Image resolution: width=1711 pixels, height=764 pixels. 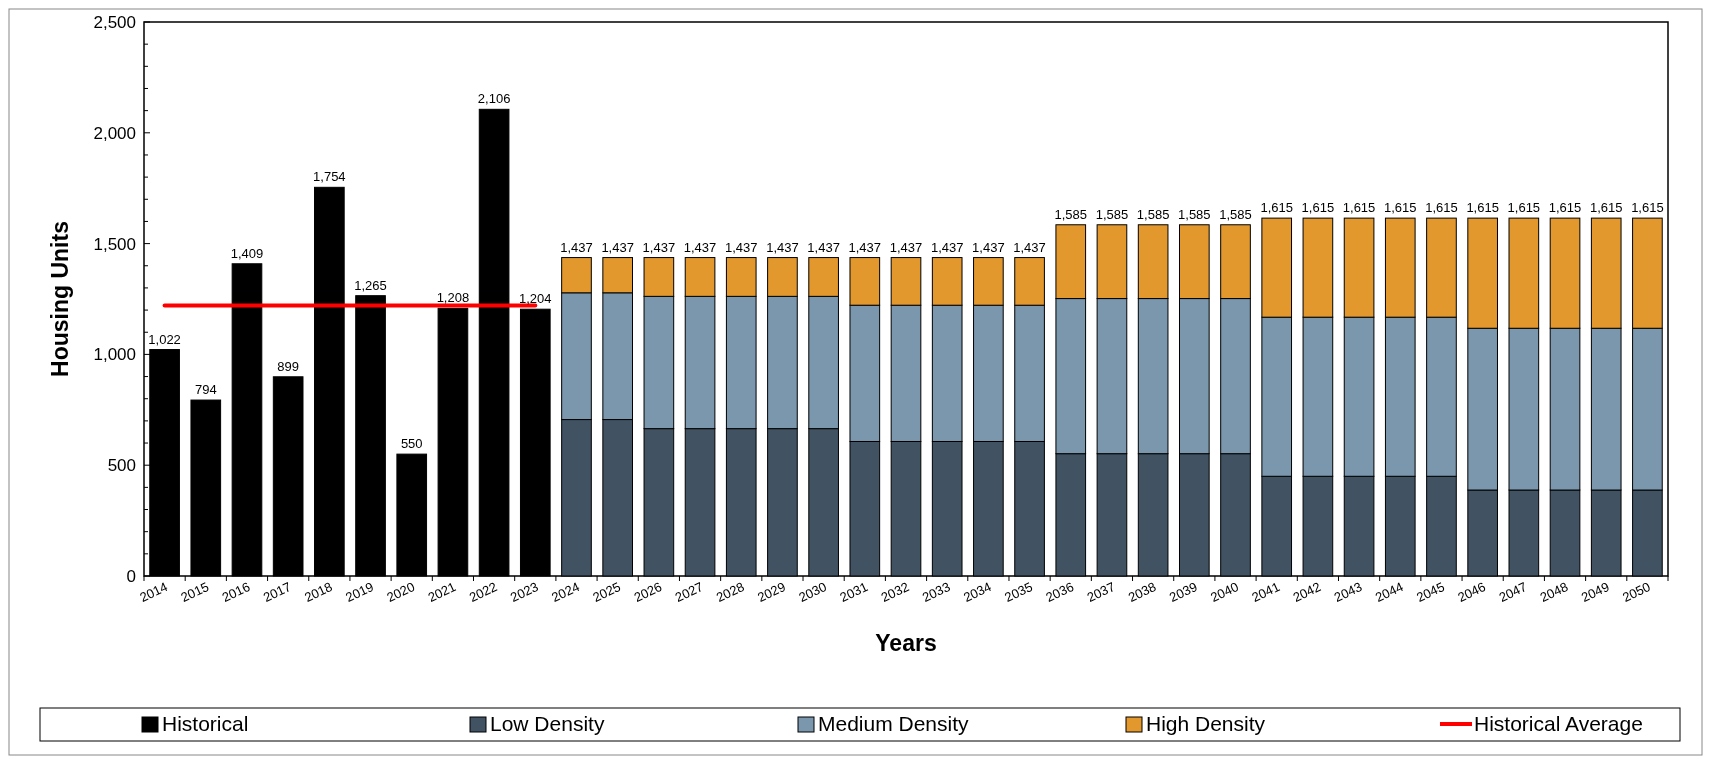 I want to click on x-tick-label: 2037, so click(x=1101, y=592).